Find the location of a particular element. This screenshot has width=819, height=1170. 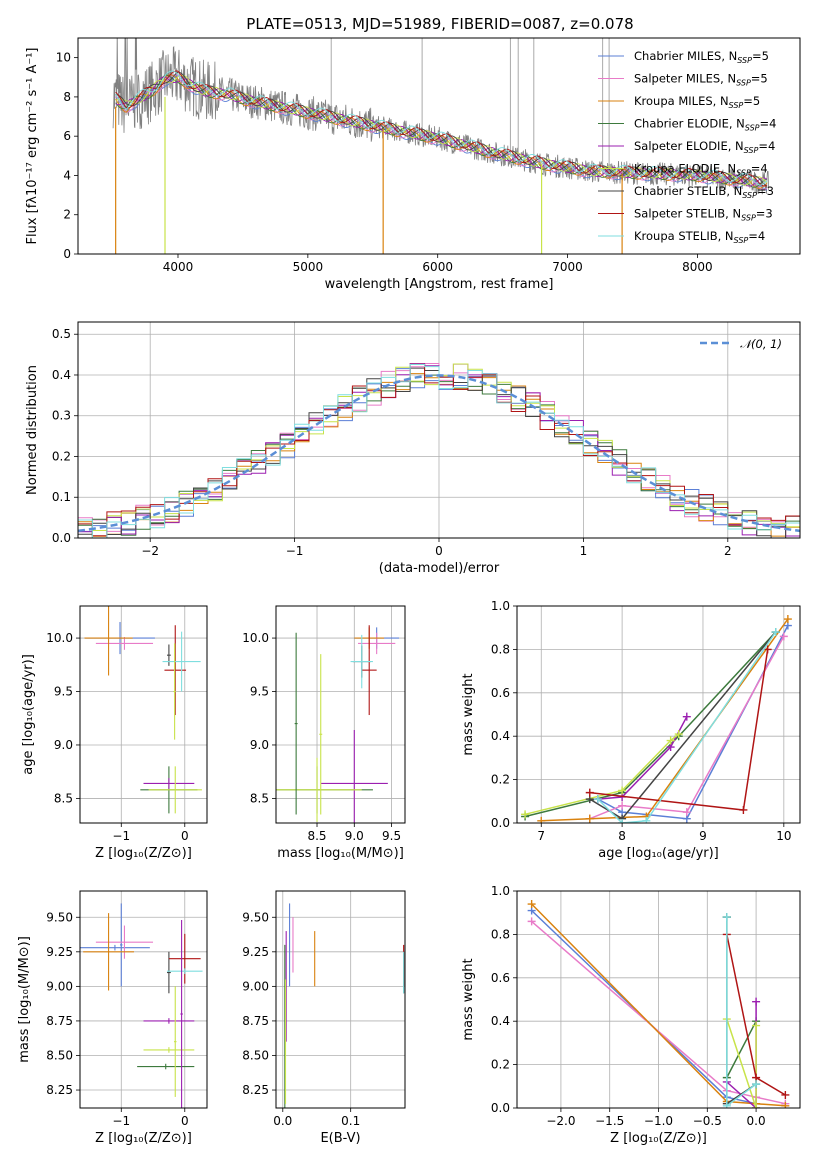

x-axis-label: (data-model)/error is located at coordinates (439, 568).